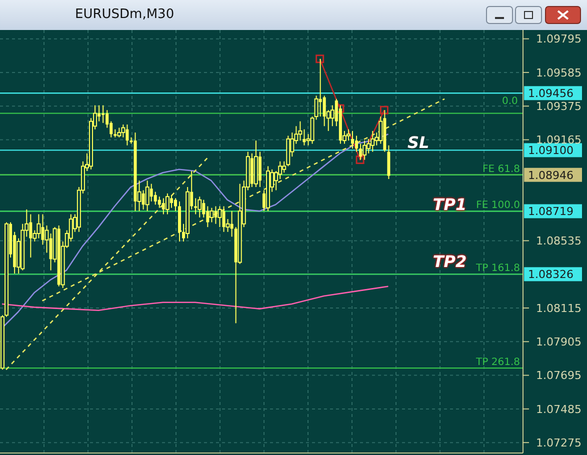 The image size is (587, 455). What do you see at coordinates (418, 142) in the screenshot?
I see `annotation: SL` at bounding box center [418, 142].